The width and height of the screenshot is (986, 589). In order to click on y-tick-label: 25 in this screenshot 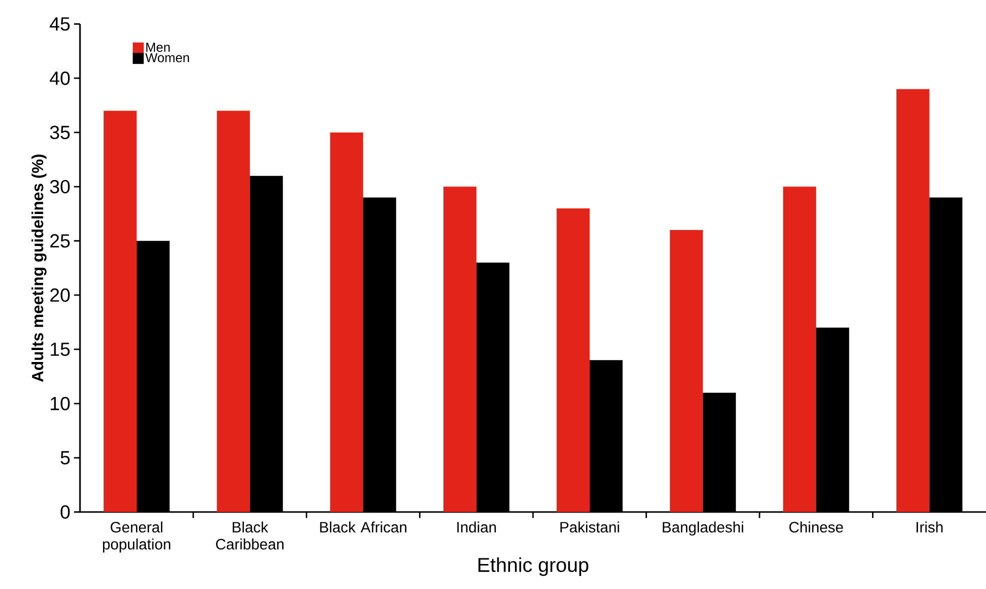, I will do `click(60, 241)`.